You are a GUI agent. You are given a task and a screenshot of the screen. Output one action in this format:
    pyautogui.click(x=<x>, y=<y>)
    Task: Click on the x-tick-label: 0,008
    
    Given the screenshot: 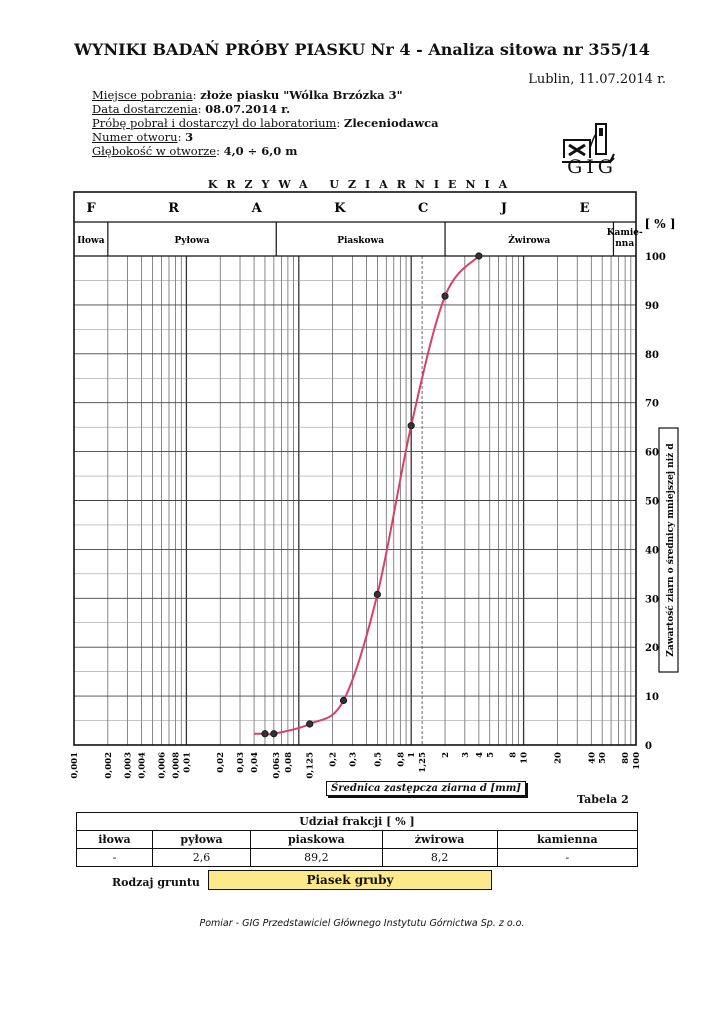 What is the action you would take?
    pyautogui.click(x=177, y=765)
    